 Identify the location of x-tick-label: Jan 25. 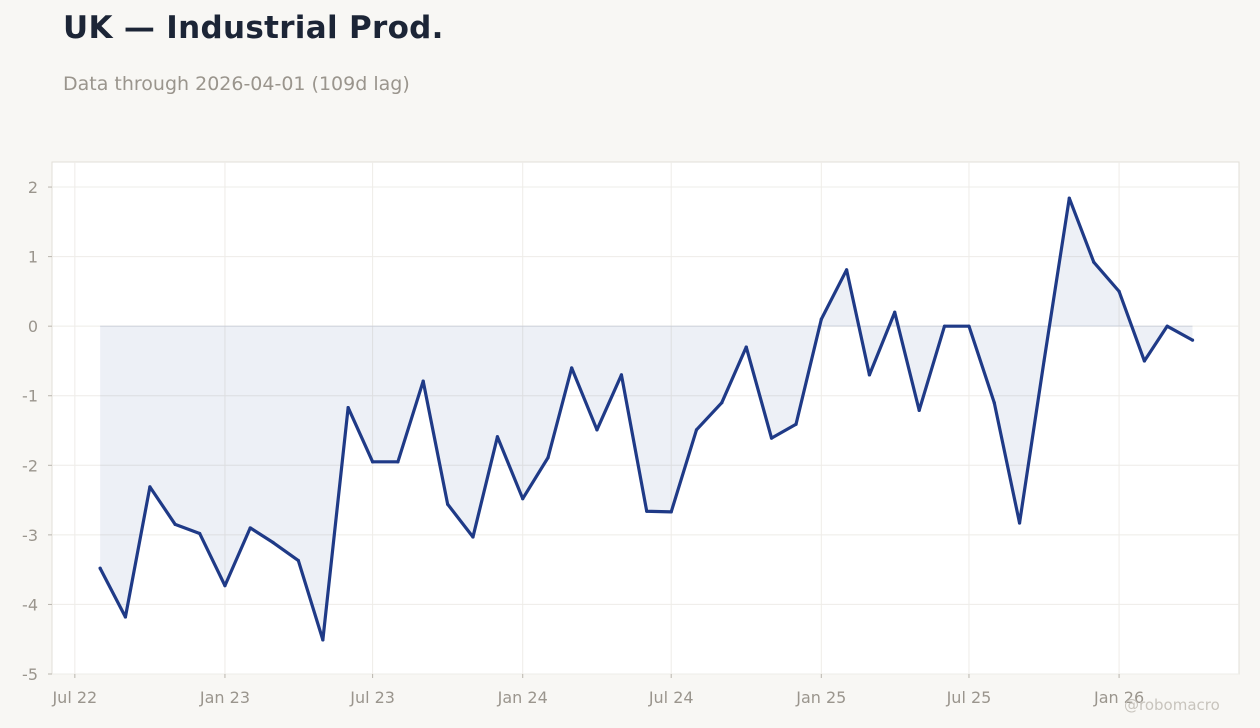
(820, 697).